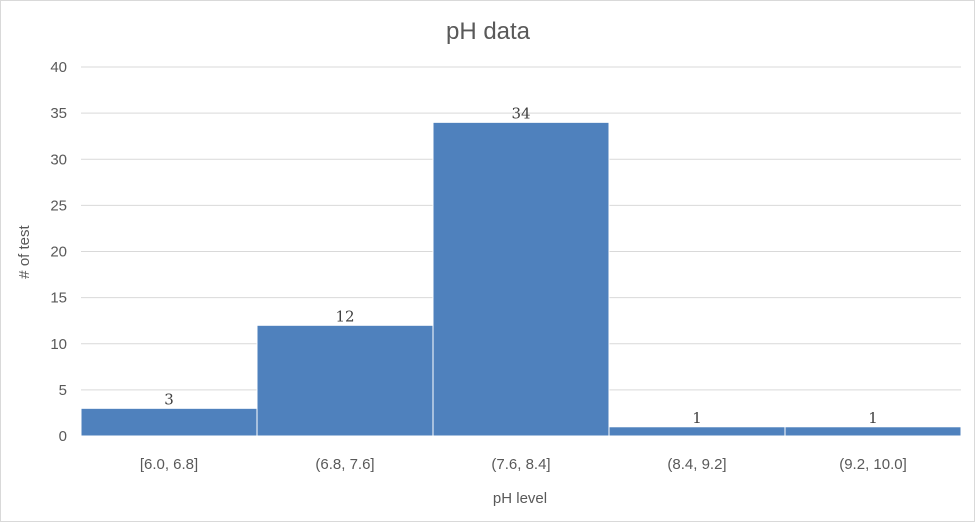 This screenshot has height=522, width=975. I want to click on y-tick-label: 40, so click(58, 67).